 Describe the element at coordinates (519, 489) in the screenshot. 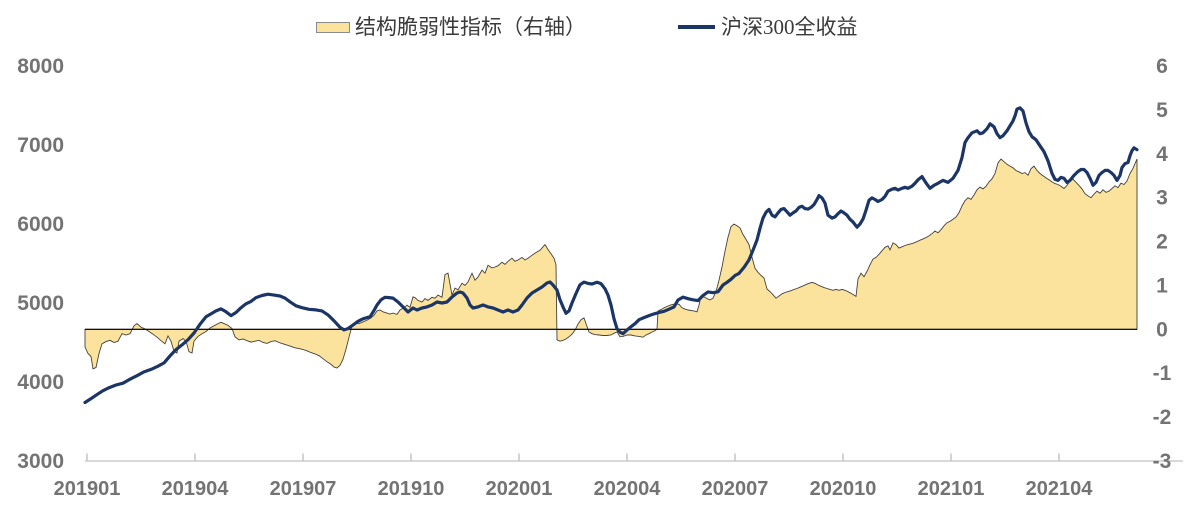

I see `x-axis-tick-label: 202001` at that location.